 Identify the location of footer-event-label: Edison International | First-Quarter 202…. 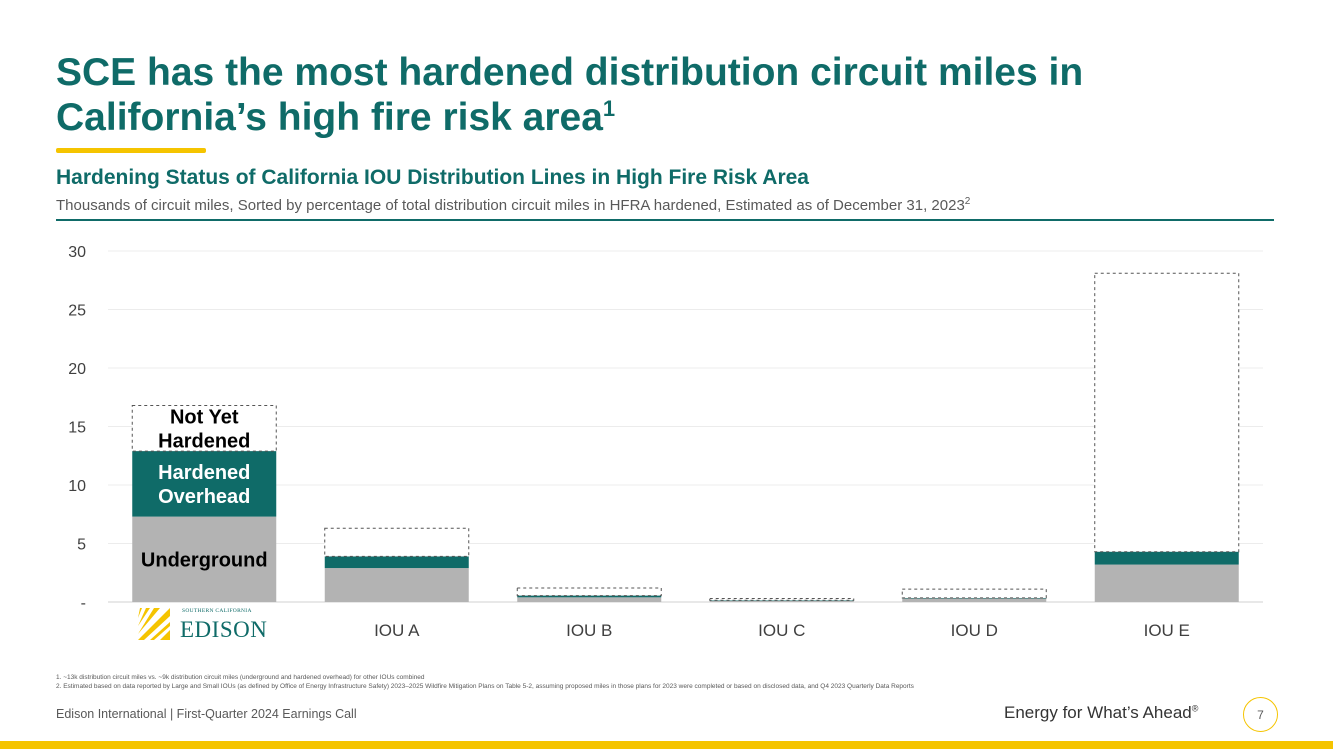
(206, 714).